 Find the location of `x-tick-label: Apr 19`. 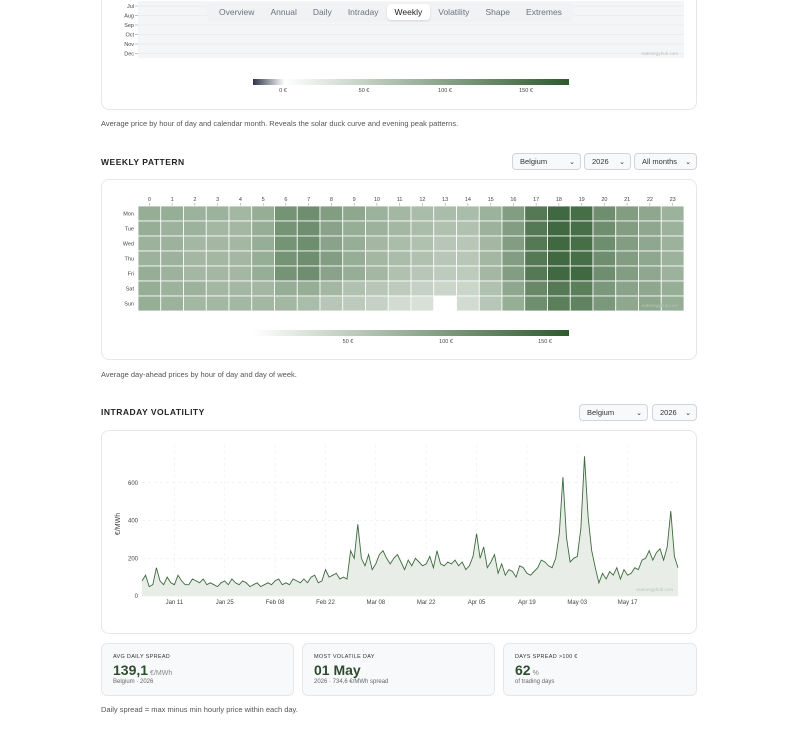

x-tick-label: Apr 19 is located at coordinates (527, 603).